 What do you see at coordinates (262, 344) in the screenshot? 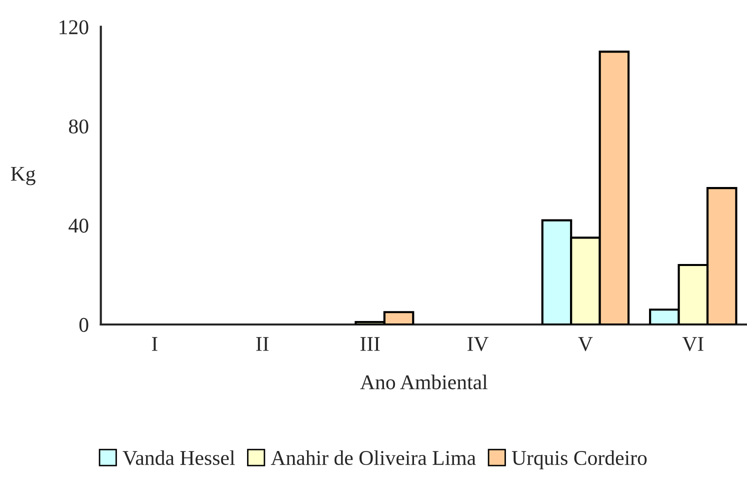
I see `x-tick-label: II` at bounding box center [262, 344].